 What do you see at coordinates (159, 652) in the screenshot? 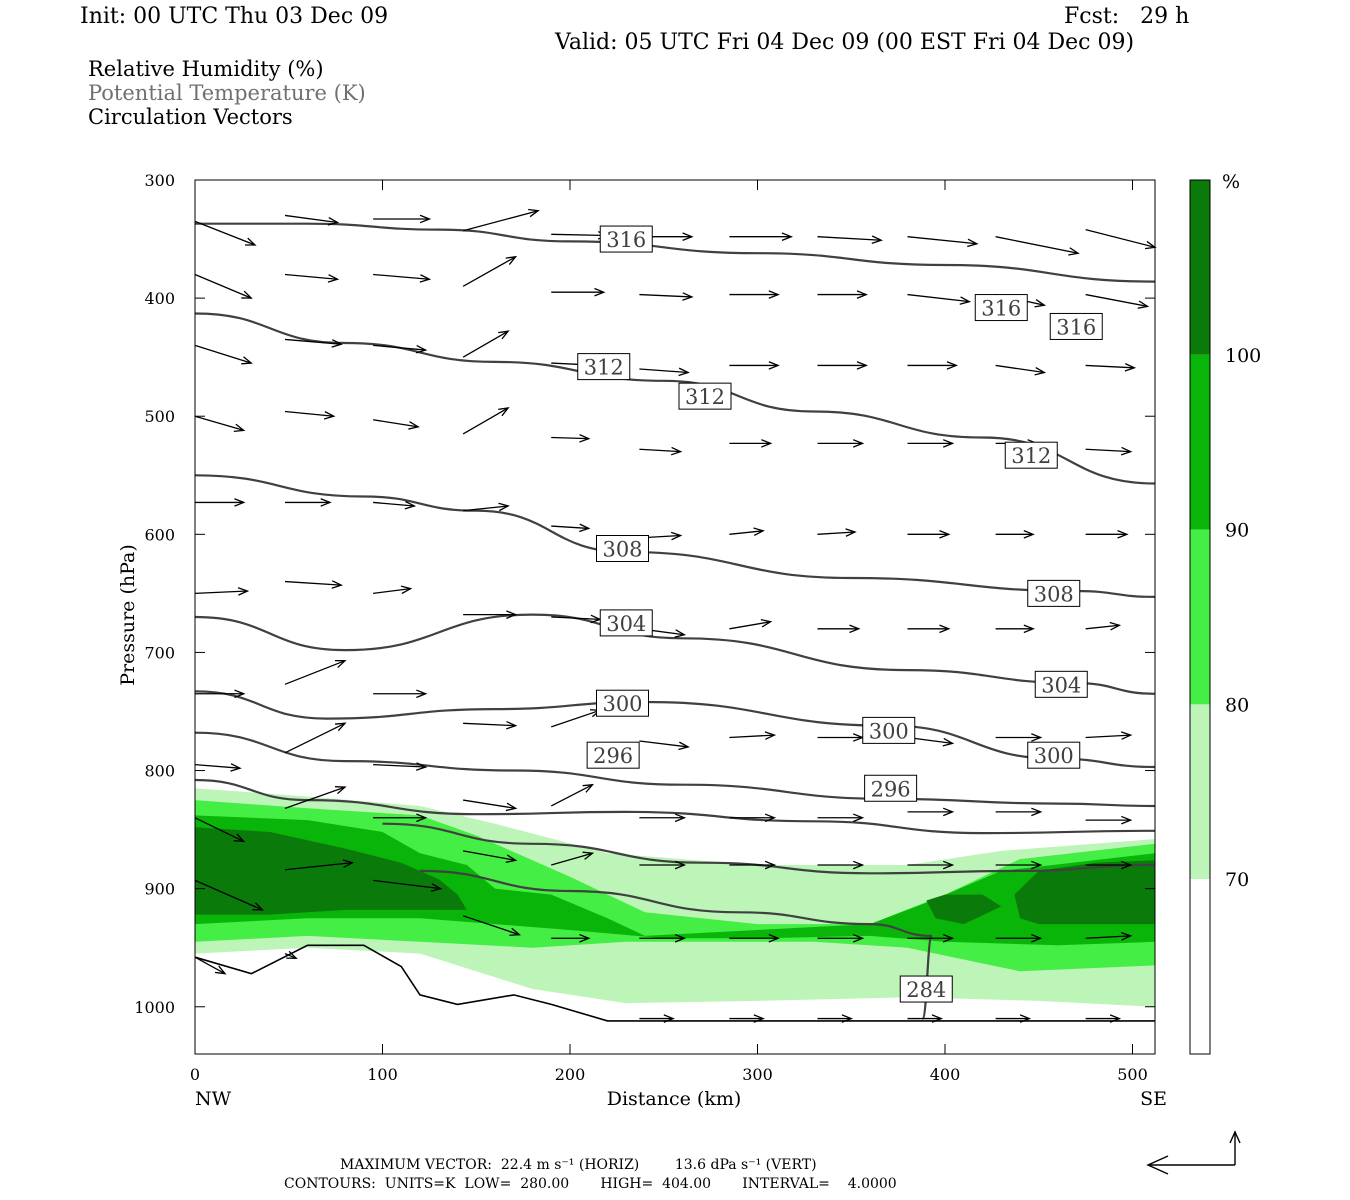
I see `y-tick-label: 700` at bounding box center [159, 652].